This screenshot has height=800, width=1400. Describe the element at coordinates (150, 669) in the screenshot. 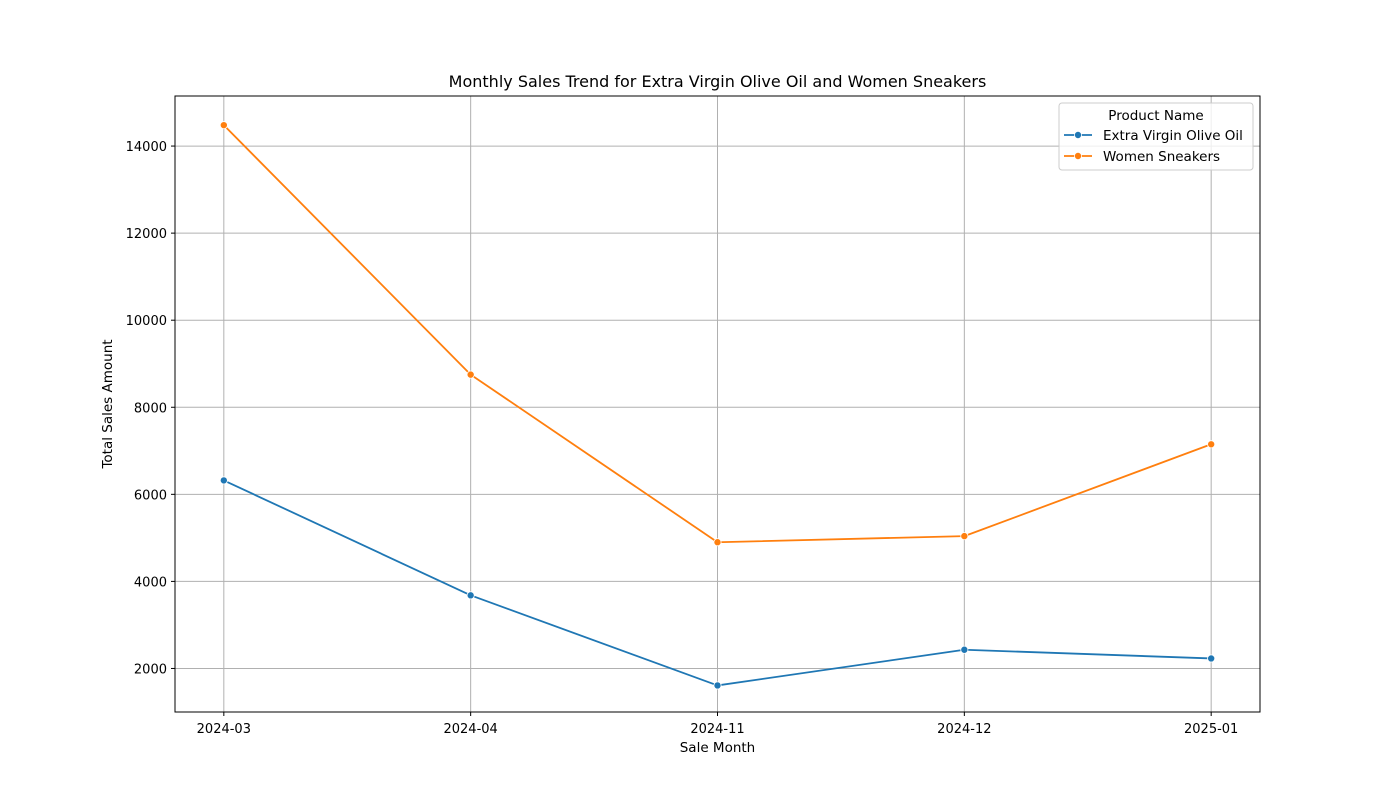

I see `y-tick-label: 2000` at that location.